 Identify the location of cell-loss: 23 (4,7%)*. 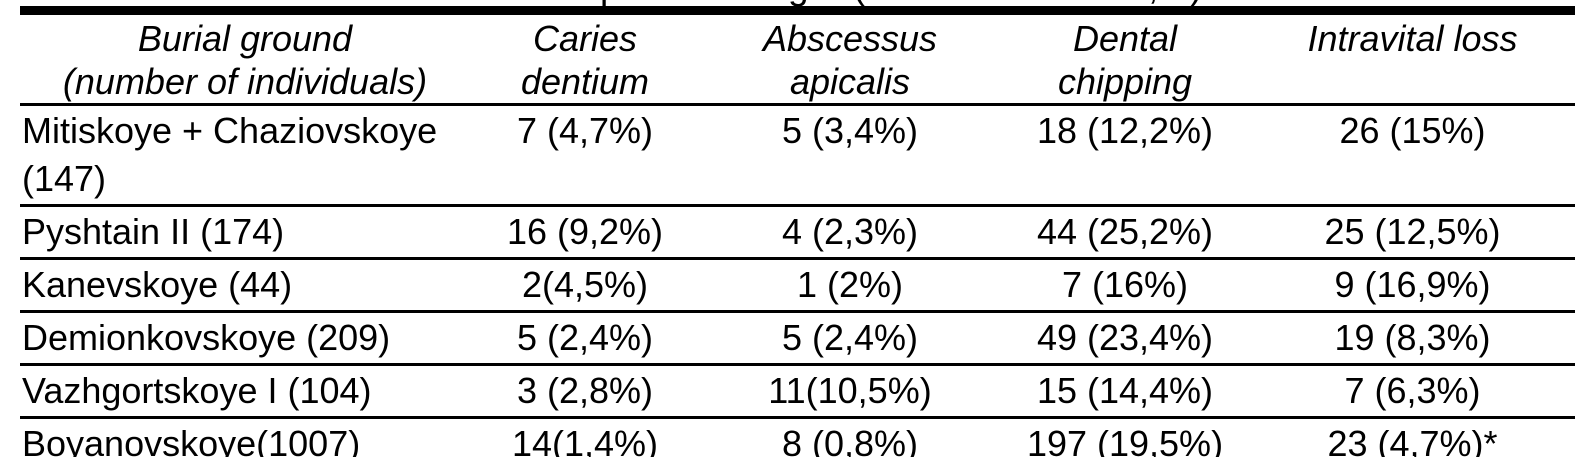
(1412, 440).